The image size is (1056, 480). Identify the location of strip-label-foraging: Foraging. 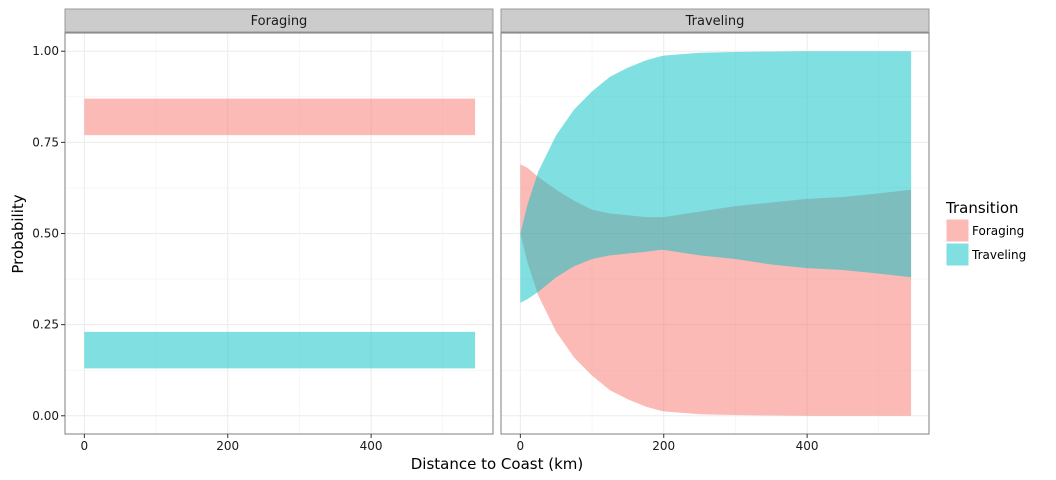
(279, 21).